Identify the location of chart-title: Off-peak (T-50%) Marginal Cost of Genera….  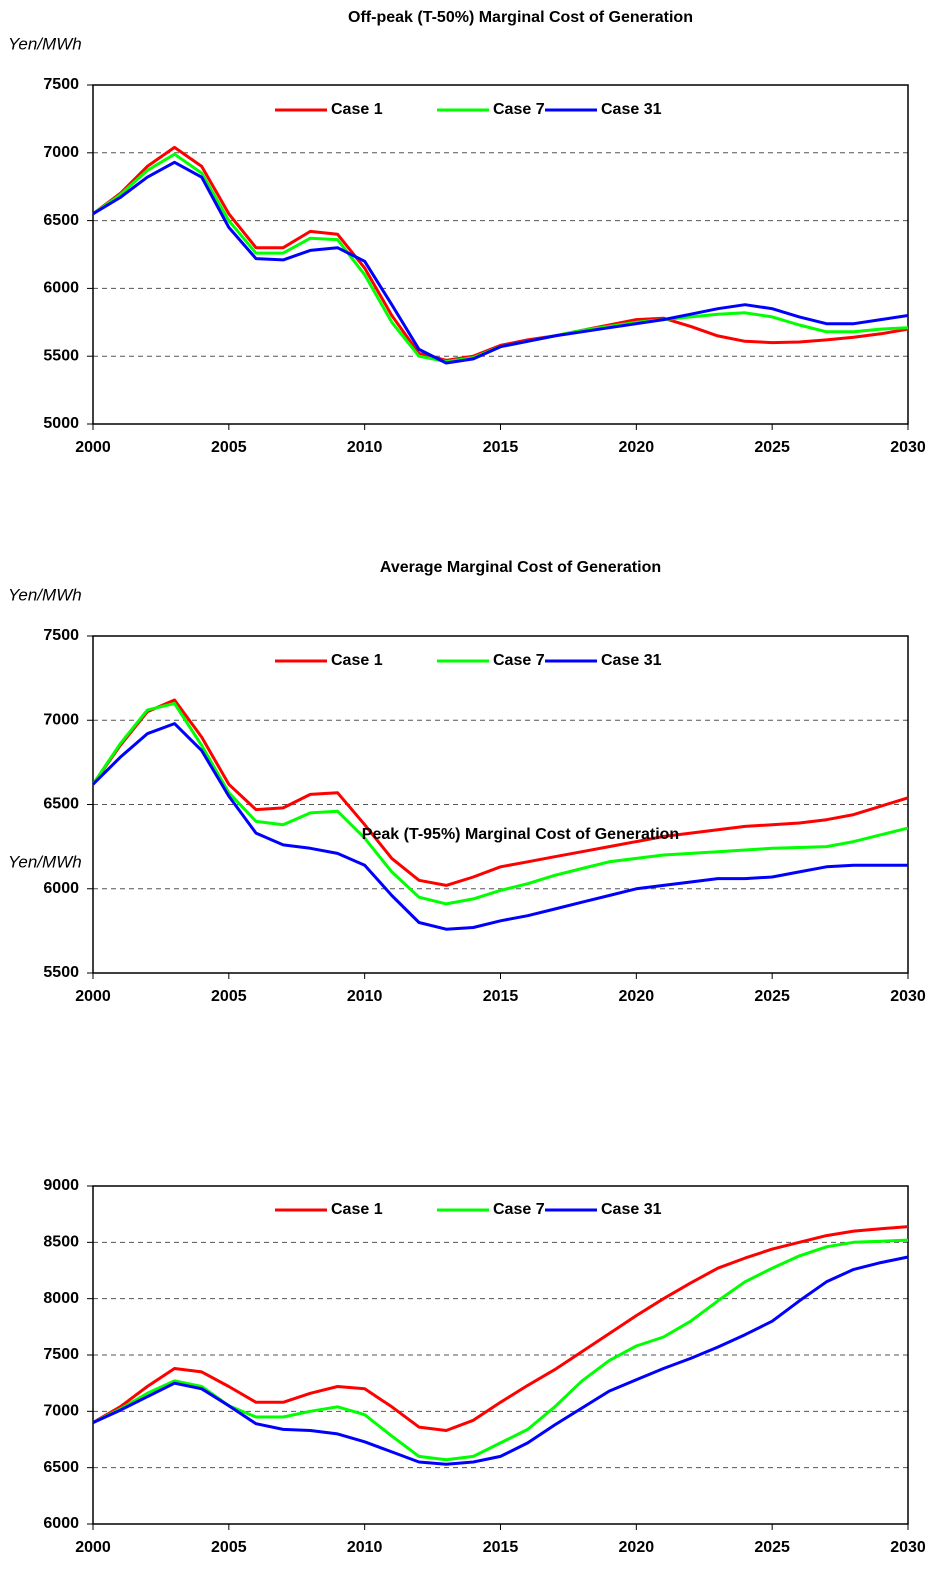
(520, 17).